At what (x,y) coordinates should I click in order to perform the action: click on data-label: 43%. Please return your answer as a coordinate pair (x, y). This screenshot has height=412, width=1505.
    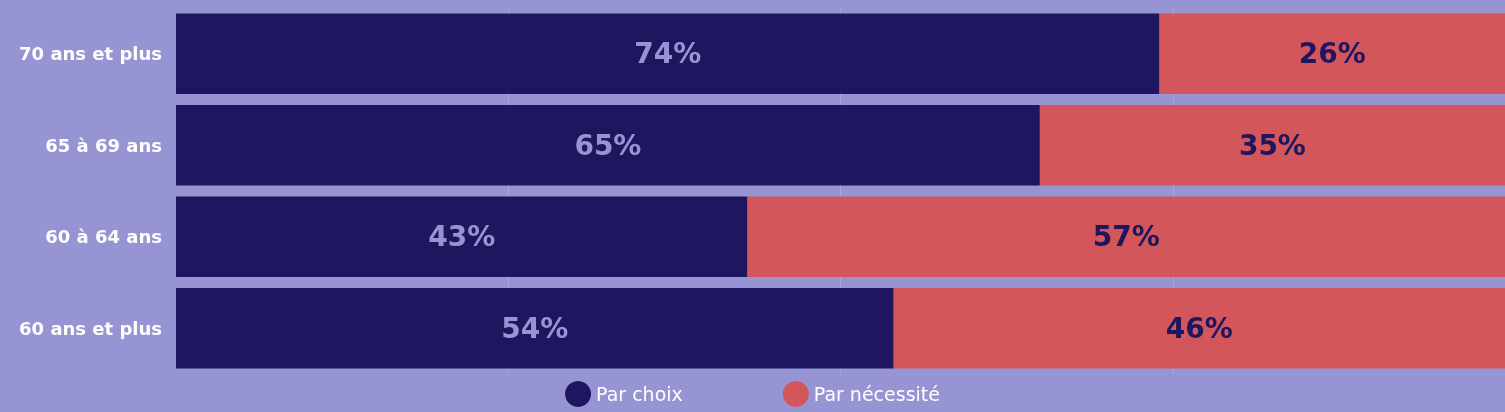
    Looking at the image, I should click on (462, 237).